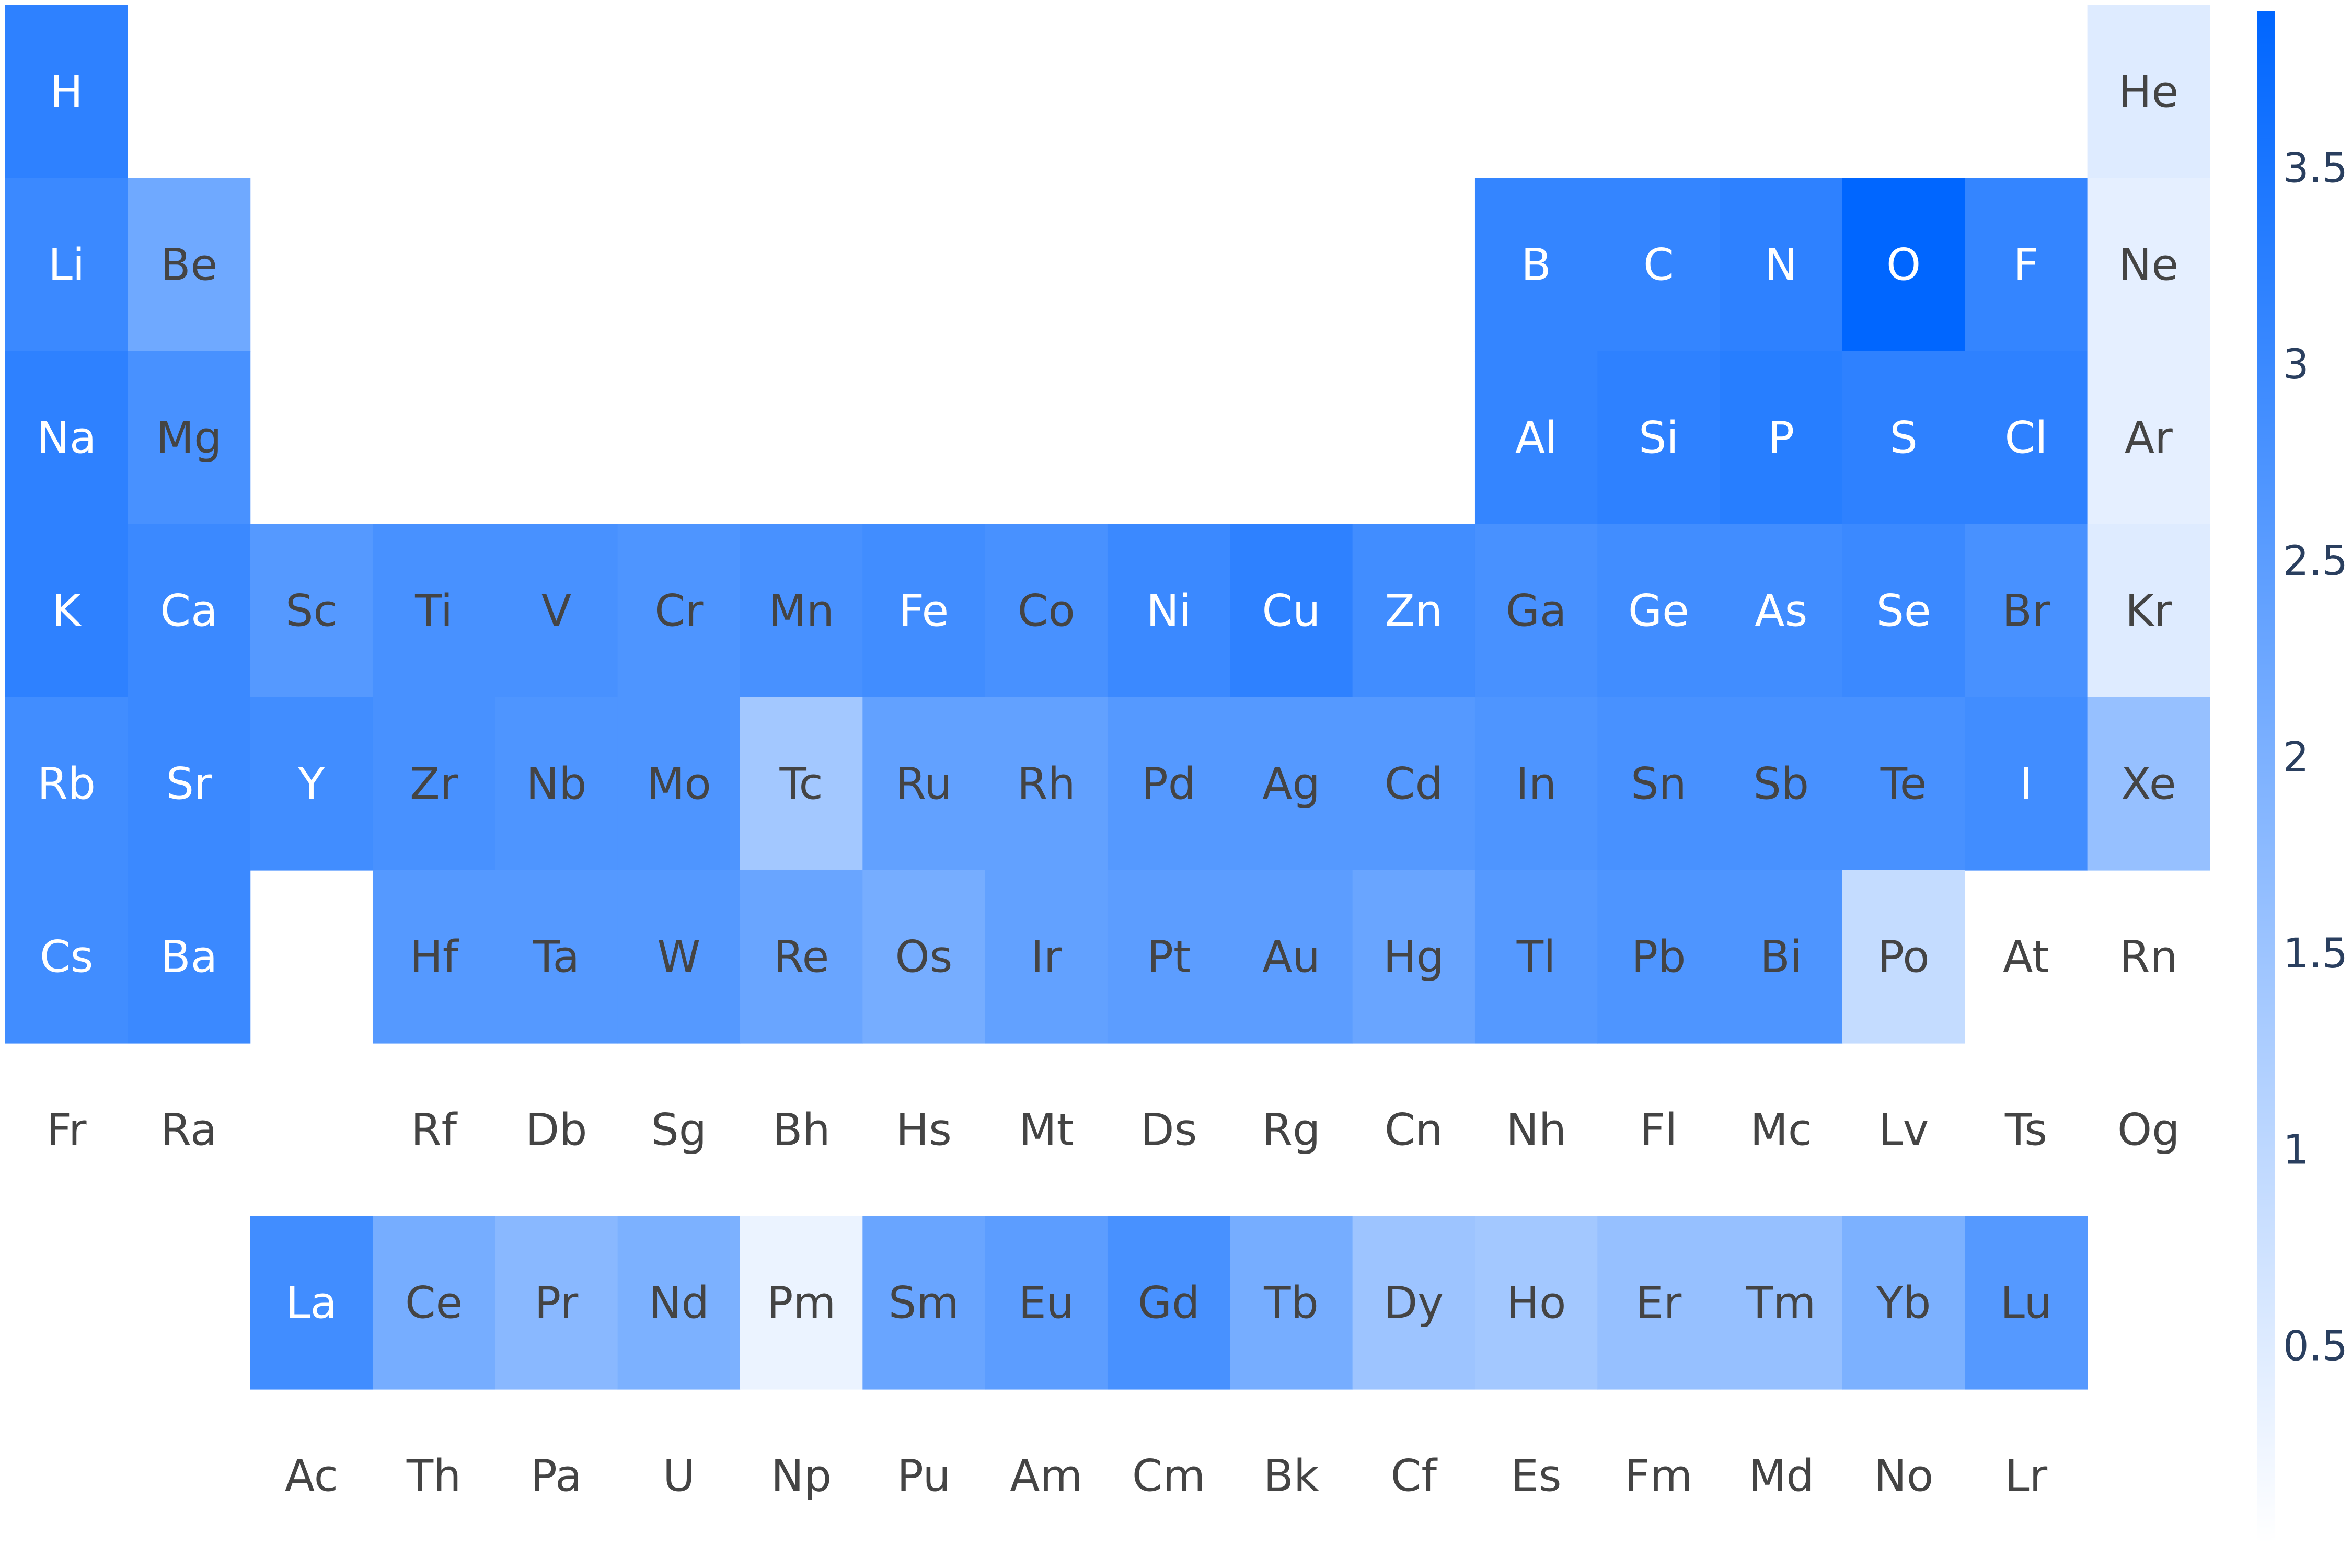  I want to click on cell-pr, so click(556, 1303).